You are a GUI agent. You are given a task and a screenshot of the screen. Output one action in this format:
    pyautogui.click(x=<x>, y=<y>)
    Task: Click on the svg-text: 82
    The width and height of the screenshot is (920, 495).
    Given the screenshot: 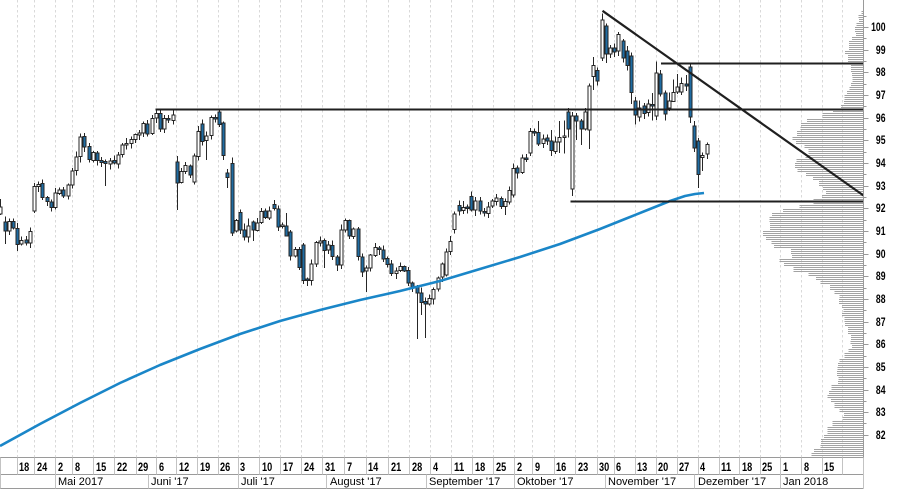 What is the action you would take?
    pyautogui.click(x=881, y=436)
    